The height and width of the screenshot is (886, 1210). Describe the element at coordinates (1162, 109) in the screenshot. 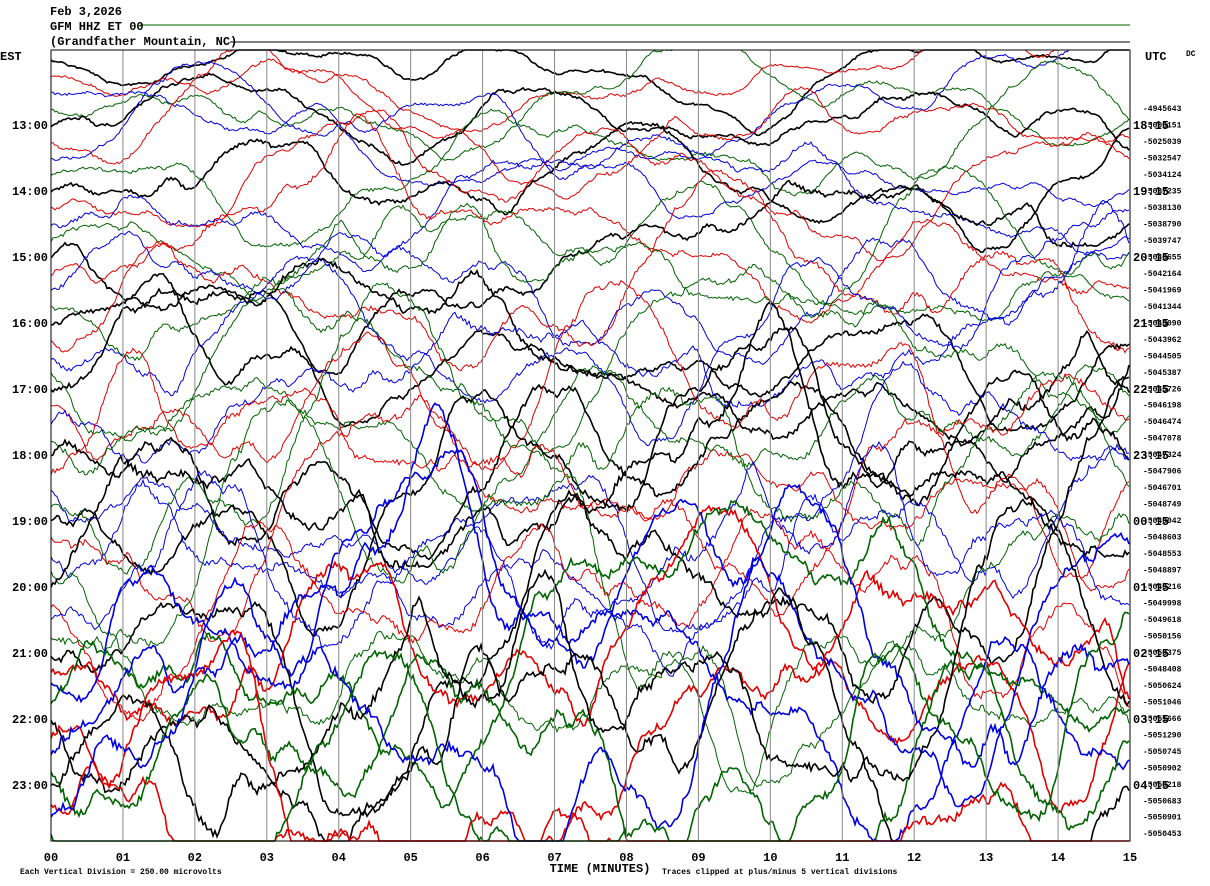

I see `dc-offset: -4945643` at that location.